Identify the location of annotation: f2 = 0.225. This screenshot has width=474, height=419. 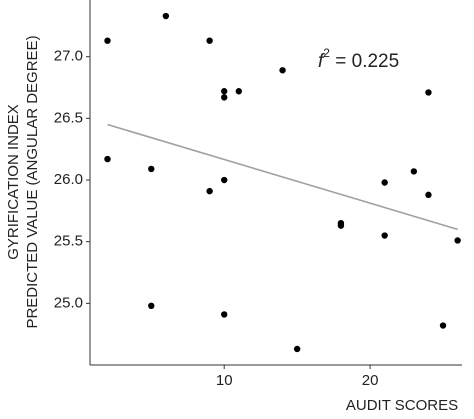
(358, 59).